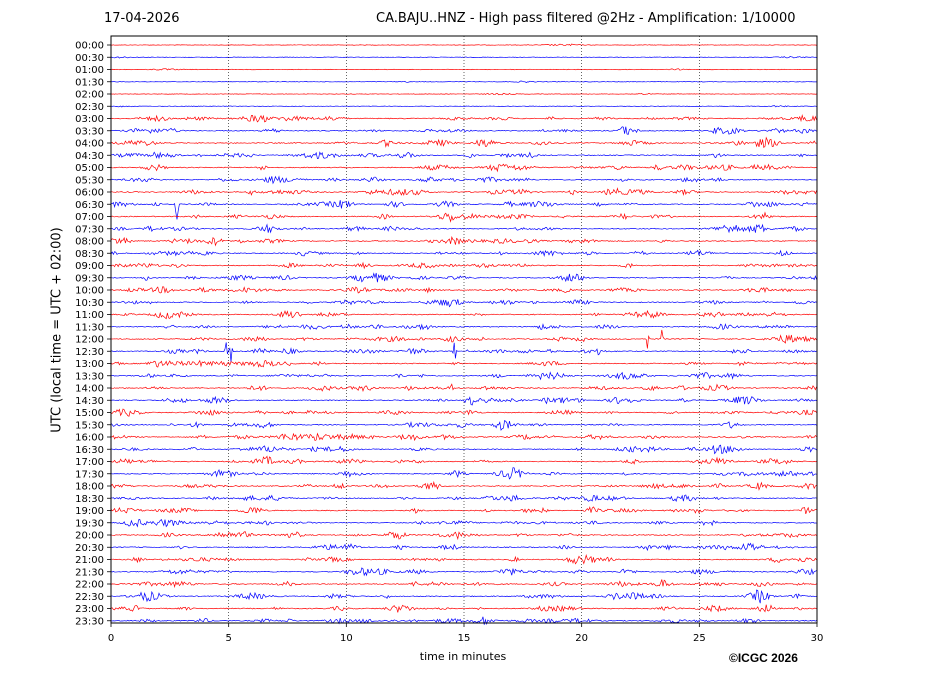 Image resolution: width=927 pixels, height=696 pixels. What do you see at coordinates (89, 511) in the screenshot?
I see `row-label: 19:00` at bounding box center [89, 511].